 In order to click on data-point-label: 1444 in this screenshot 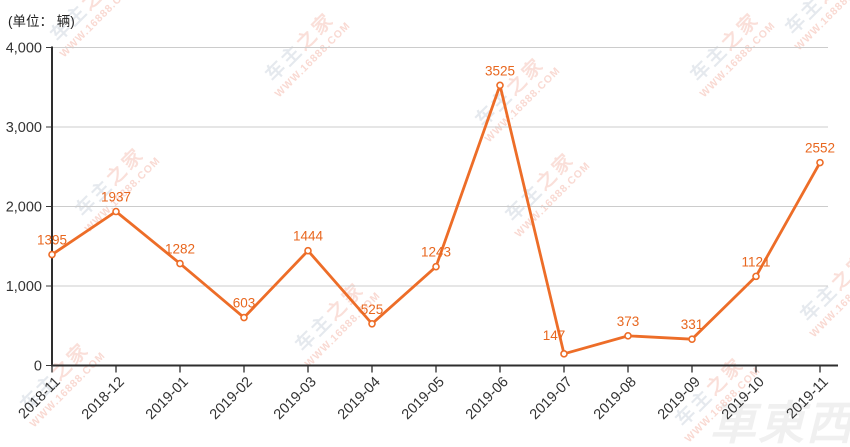, I will do `click(308, 236)`.